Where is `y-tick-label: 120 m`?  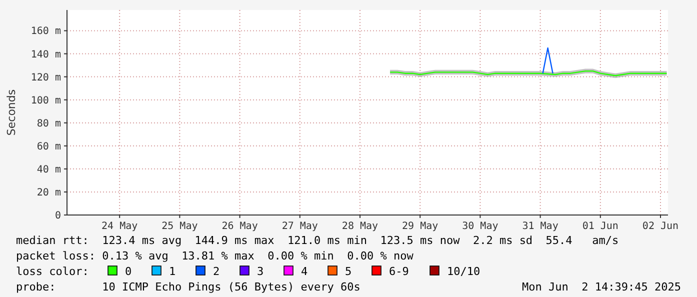
y-tick-label: 120 m is located at coordinates (45, 78).